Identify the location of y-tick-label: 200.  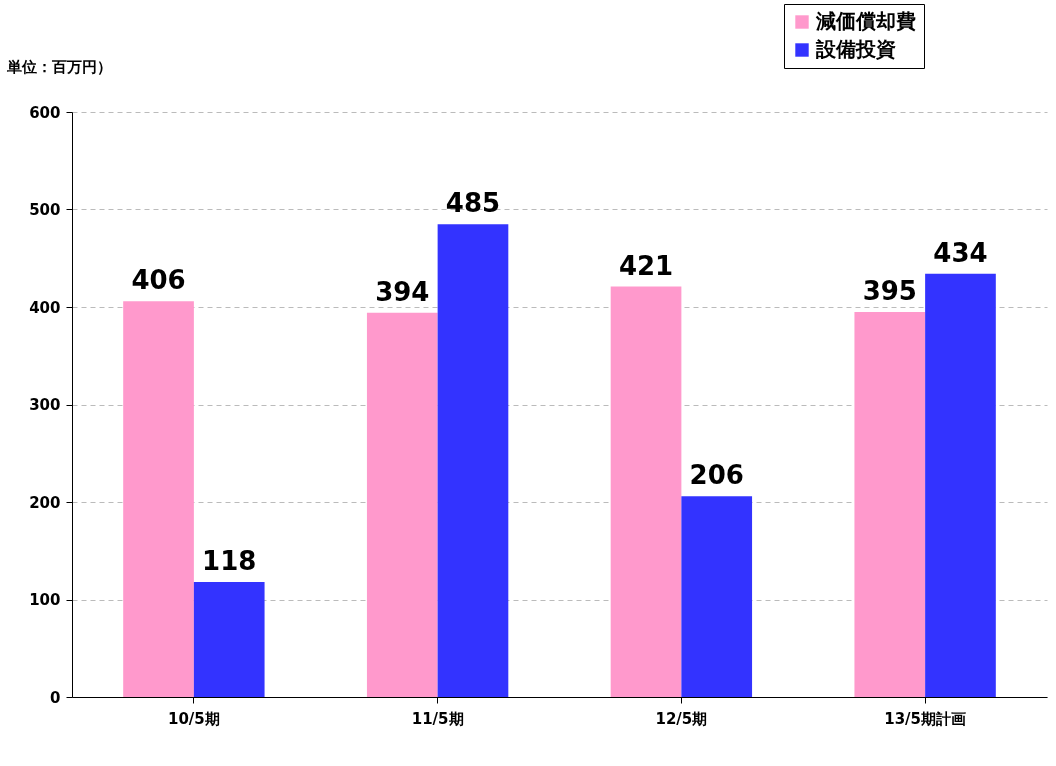
(45, 502).